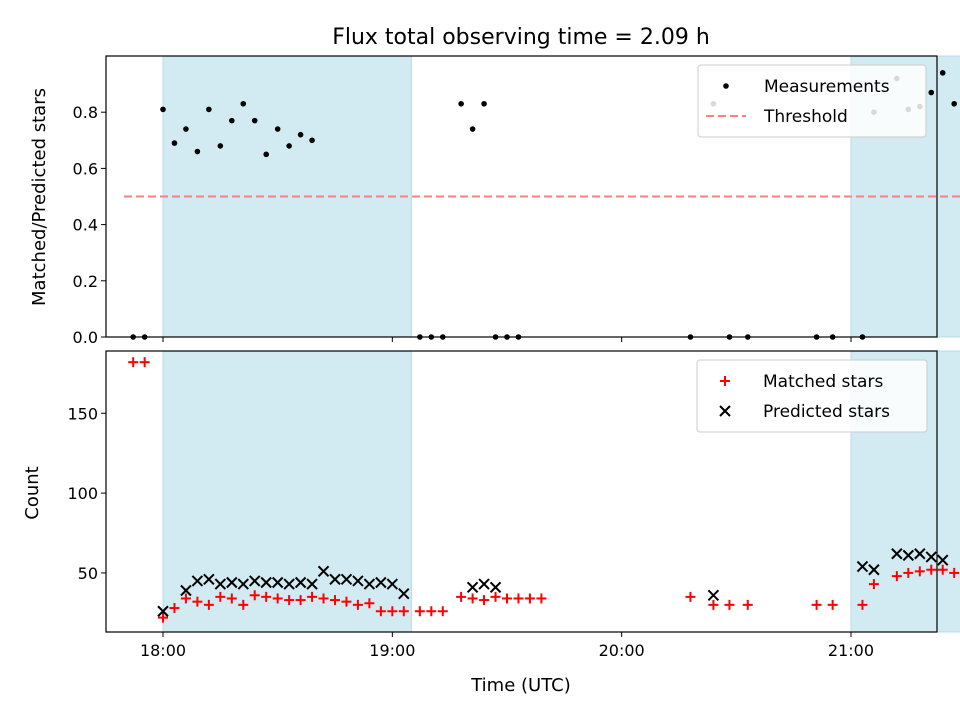 This screenshot has width=960, height=720. I want to click on bottom-legend: Matched stars Predicted stars, so click(812, 396).